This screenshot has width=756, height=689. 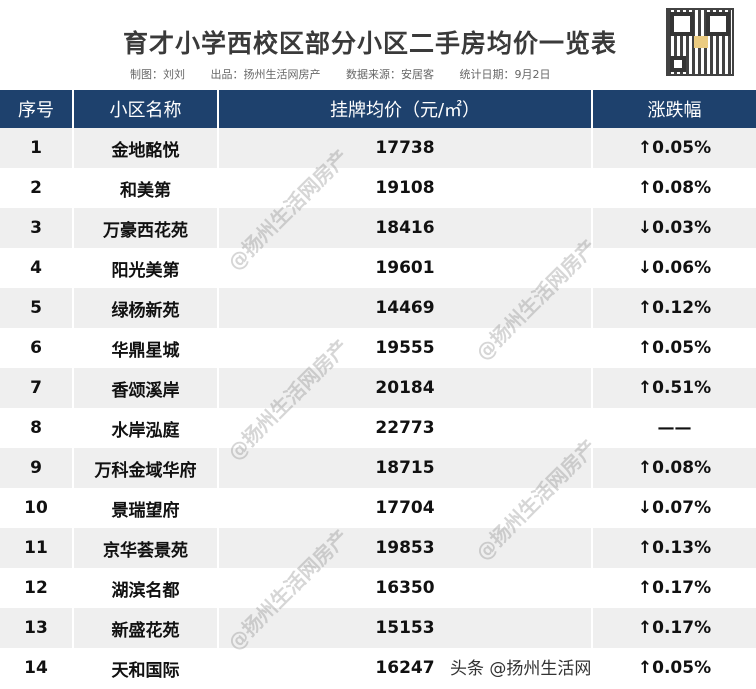 What do you see at coordinates (405, 468) in the screenshot?
I see `average-price: 18715` at bounding box center [405, 468].